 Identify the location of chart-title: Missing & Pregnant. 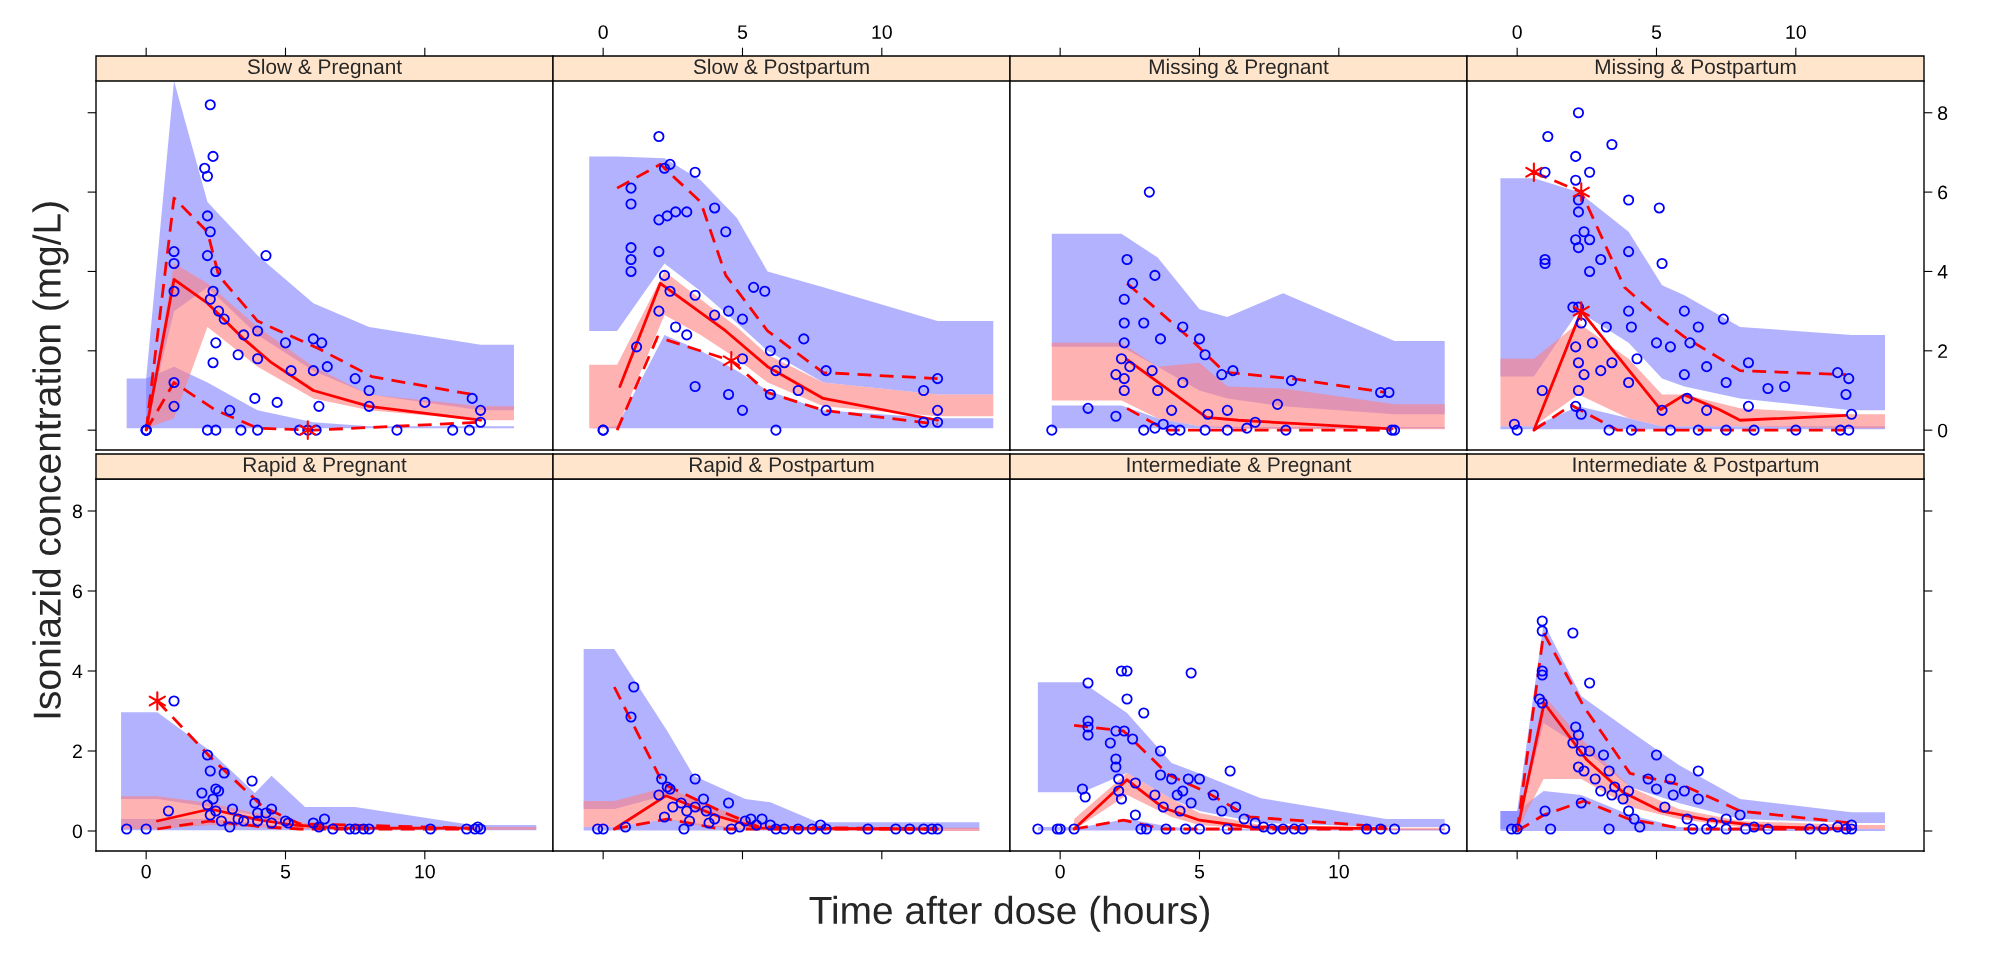
(1239, 68).